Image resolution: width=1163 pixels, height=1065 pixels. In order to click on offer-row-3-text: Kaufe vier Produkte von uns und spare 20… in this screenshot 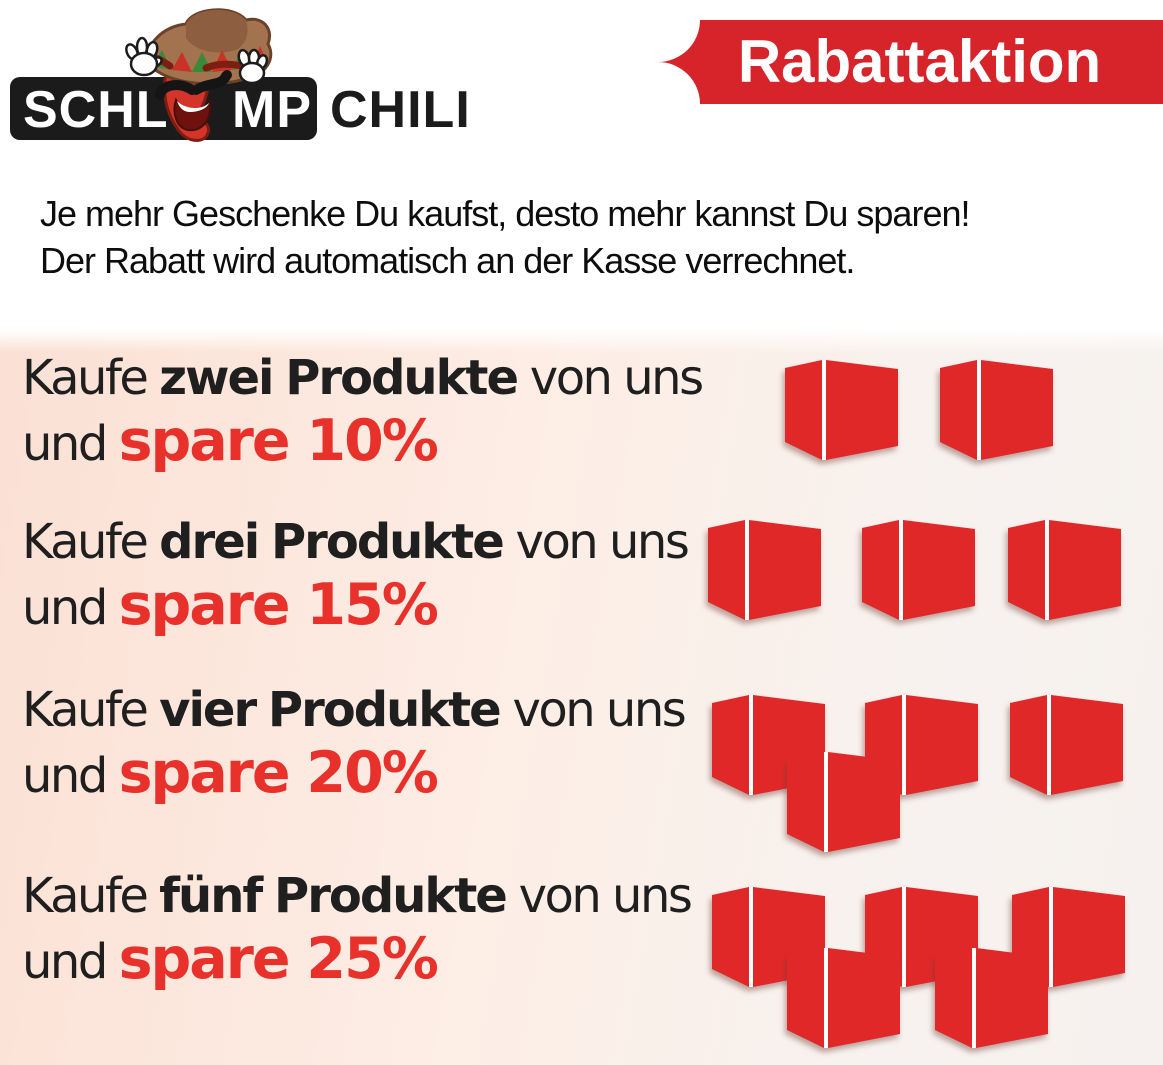, I will do `click(357, 744)`.